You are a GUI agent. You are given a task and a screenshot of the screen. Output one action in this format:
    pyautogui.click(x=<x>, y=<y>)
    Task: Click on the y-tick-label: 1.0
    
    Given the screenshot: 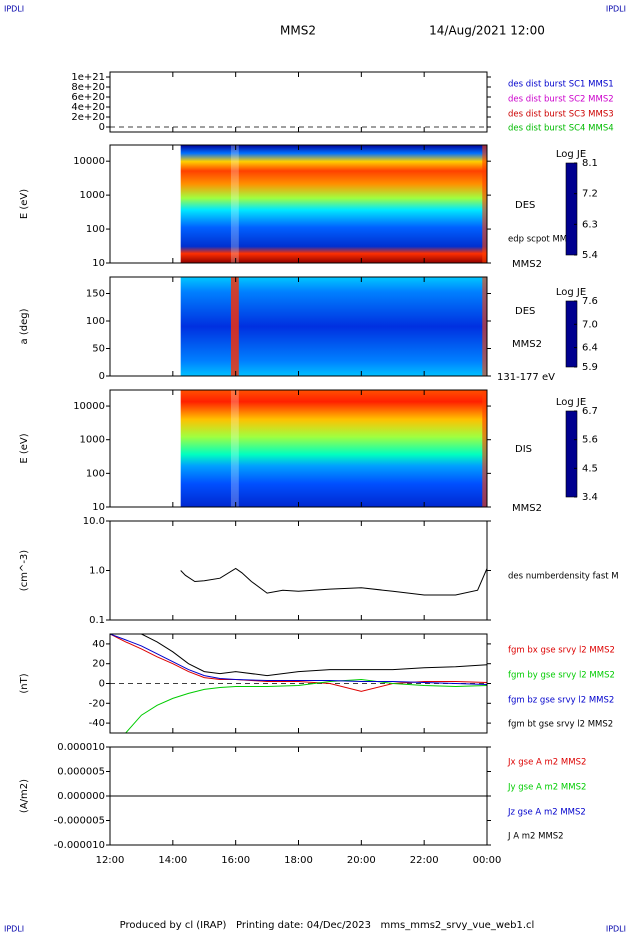 What is the action you would take?
    pyautogui.click(x=97, y=571)
    